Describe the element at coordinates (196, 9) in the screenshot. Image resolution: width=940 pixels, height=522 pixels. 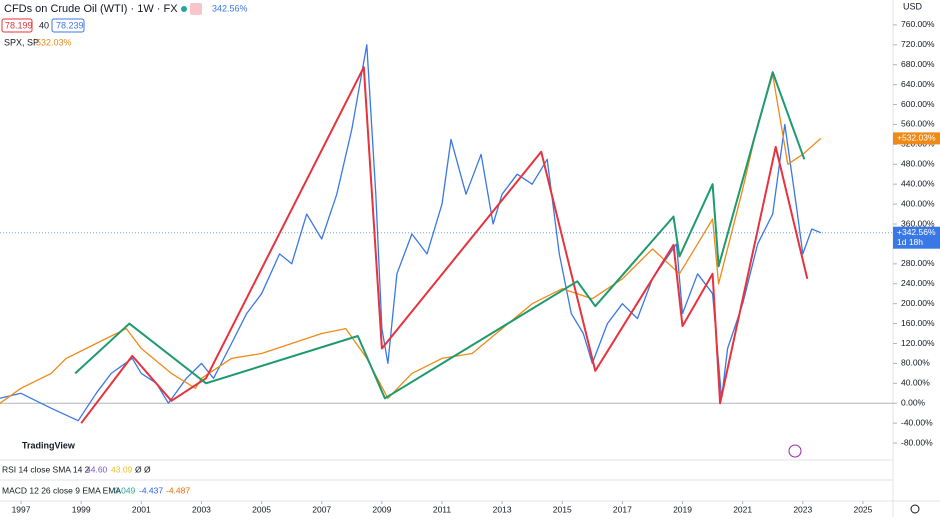
I see `alert-icon` at that location.